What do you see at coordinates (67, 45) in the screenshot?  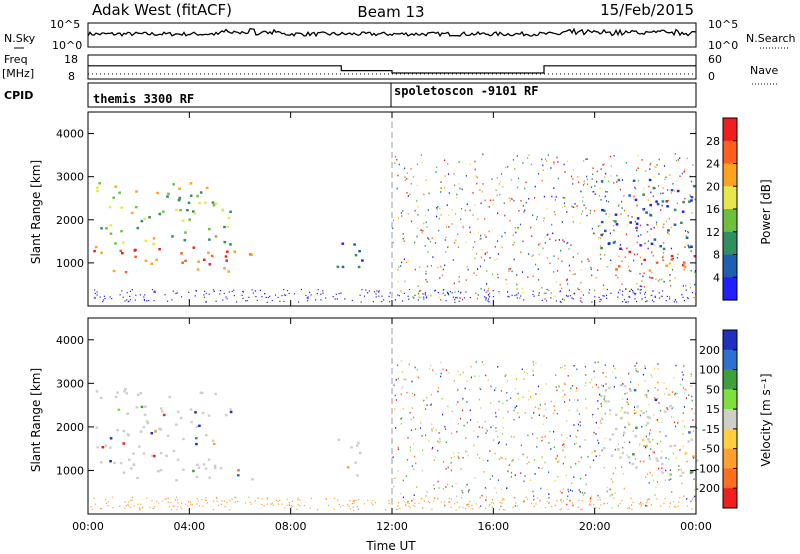 I see `count-axis-bottom-left: 10^0` at bounding box center [67, 45].